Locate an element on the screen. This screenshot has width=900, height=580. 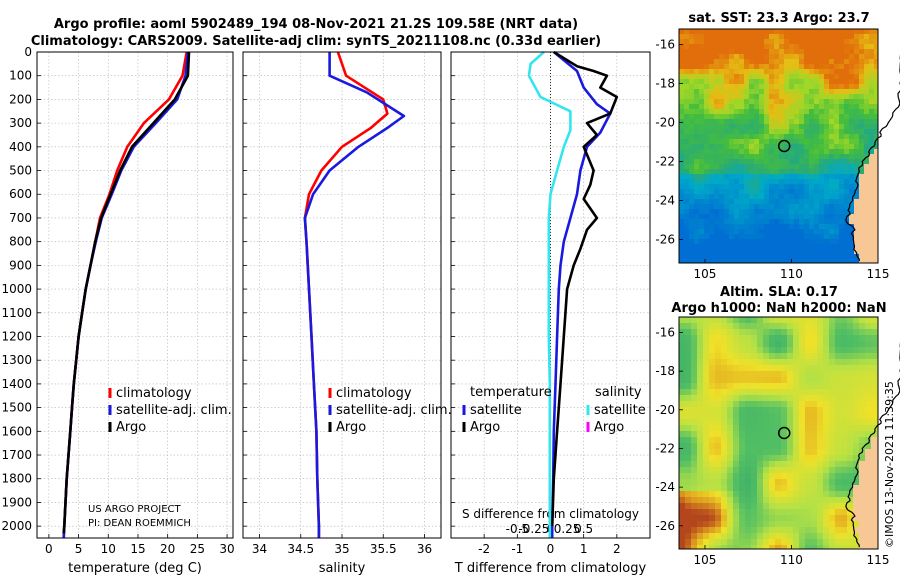
y-tick-label: 200 is located at coordinates (20, 99).